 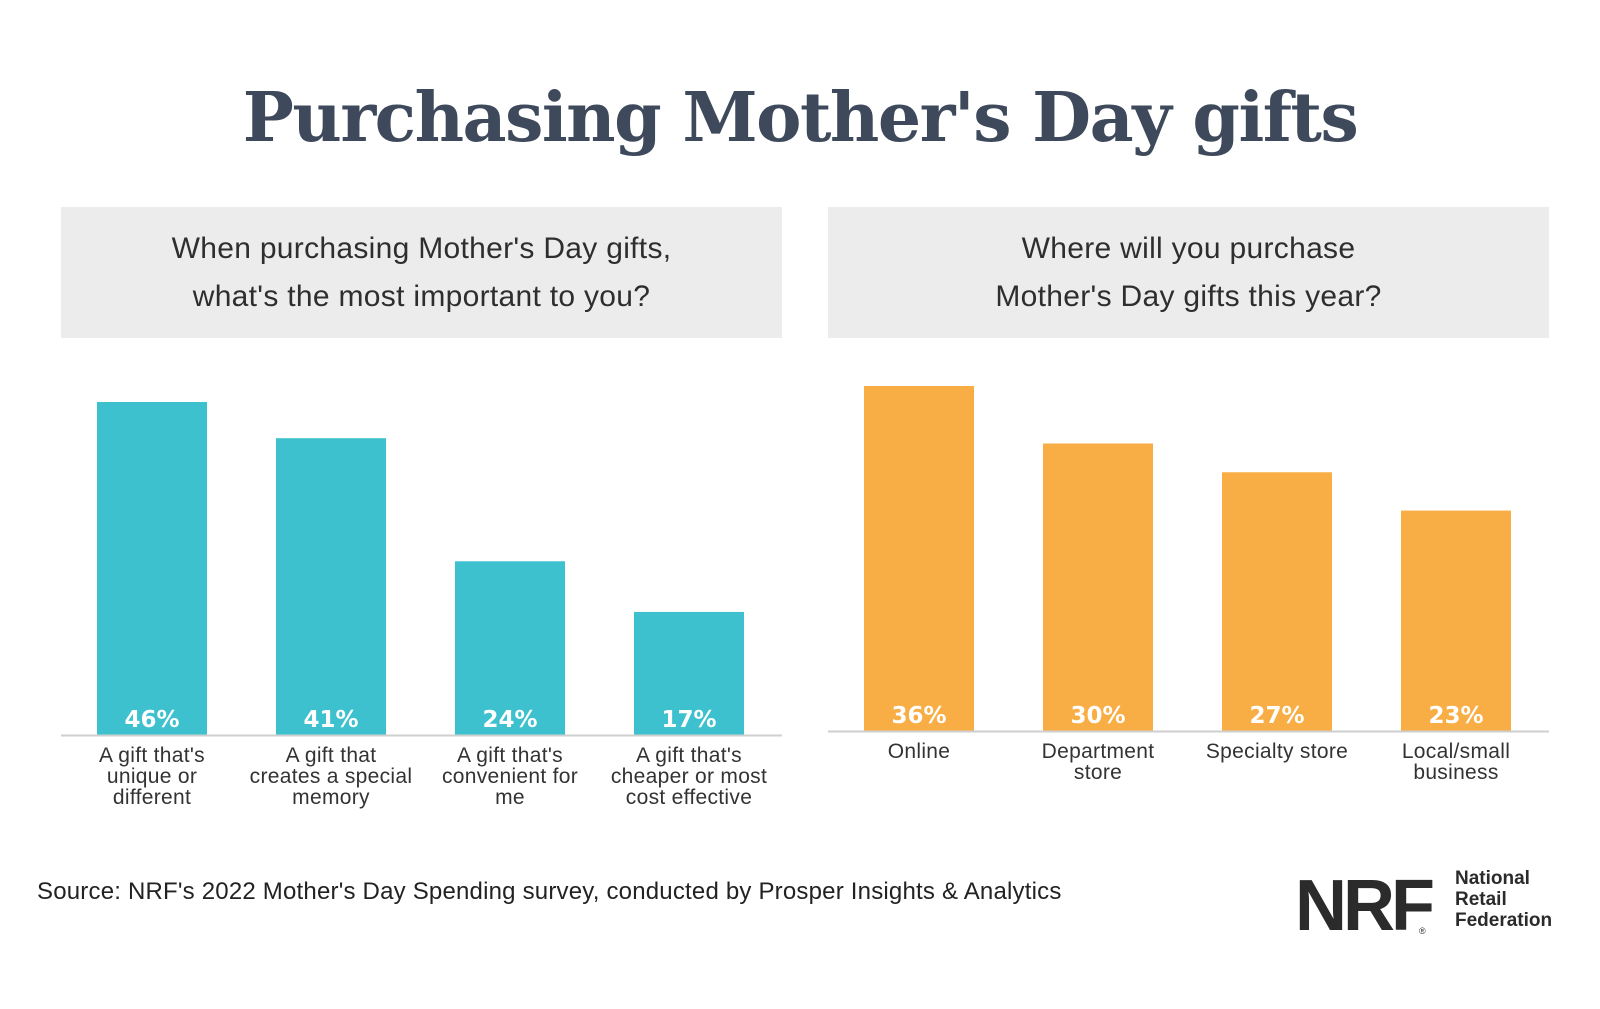 I want to click on value-label-right-4: 23%, so click(x=1455, y=716).